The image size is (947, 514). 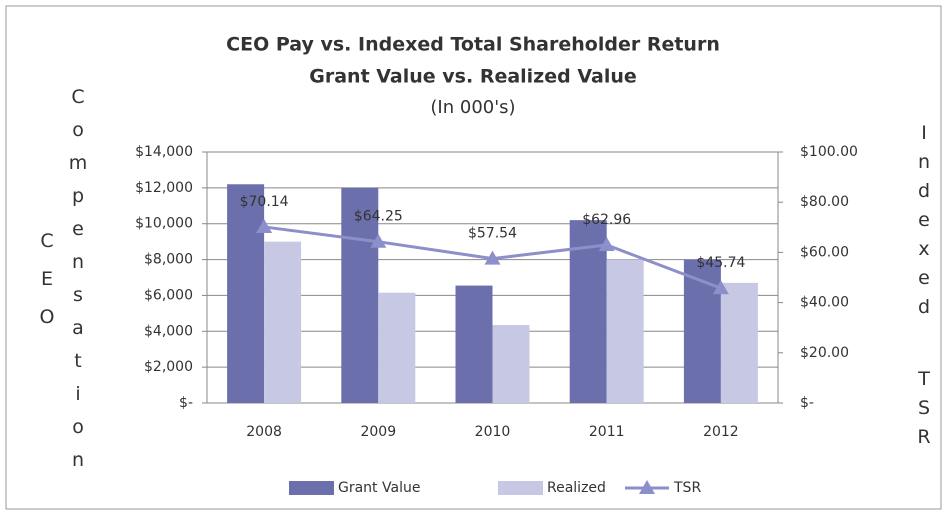 What do you see at coordinates (824, 303) in the screenshot?
I see `y2-tick-label: $40.00` at bounding box center [824, 303].